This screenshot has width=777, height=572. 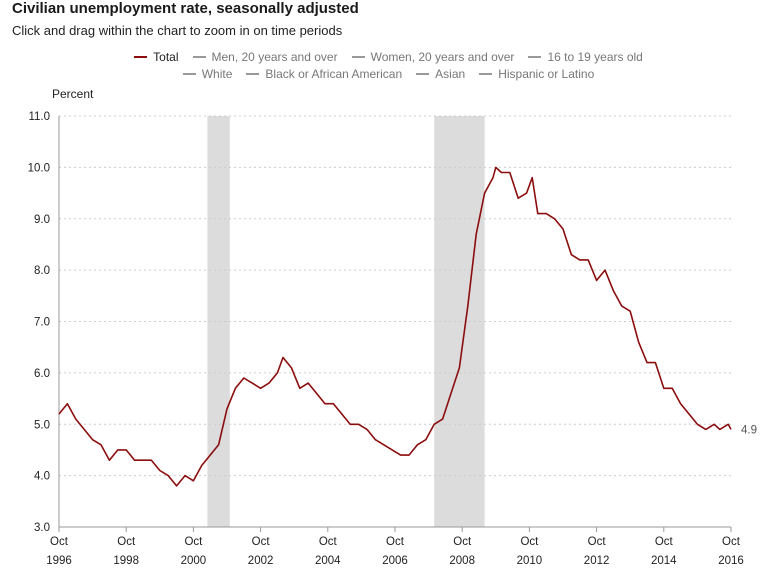 I want to click on legend-item-asian: Asian, so click(x=440, y=74).